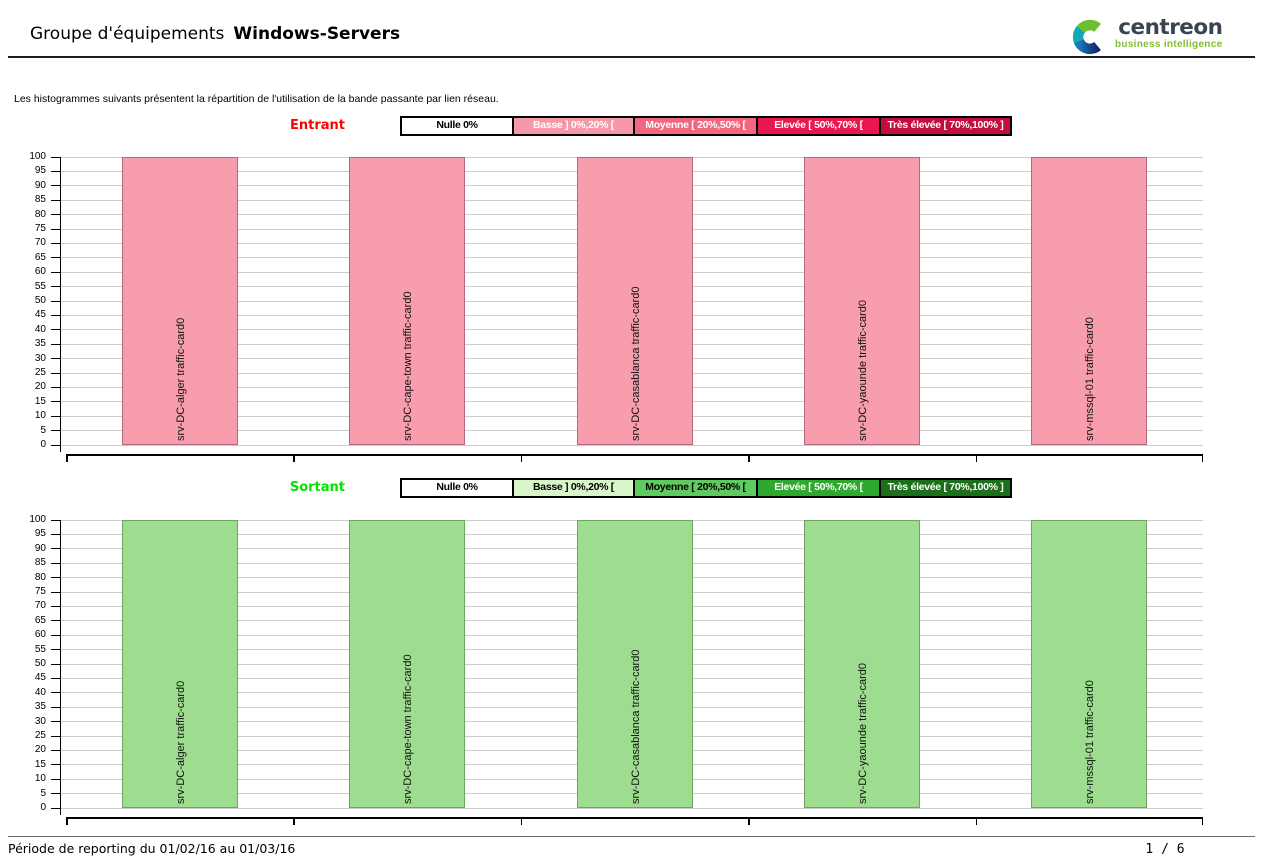 The image size is (1263, 863). What do you see at coordinates (60, 304) in the screenshot?
I see `y-axis-line` at bounding box center [60, 304].